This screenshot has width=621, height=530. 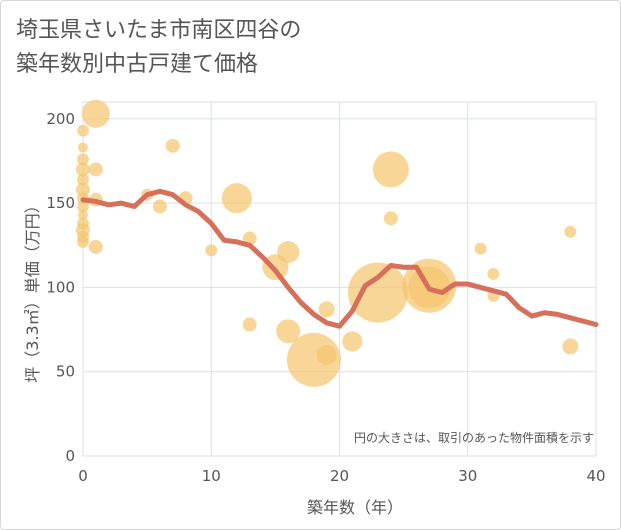 I want to click on y-axis-label: 坪（3.3㎡）単価（万円）, so click(x=32, y=289).